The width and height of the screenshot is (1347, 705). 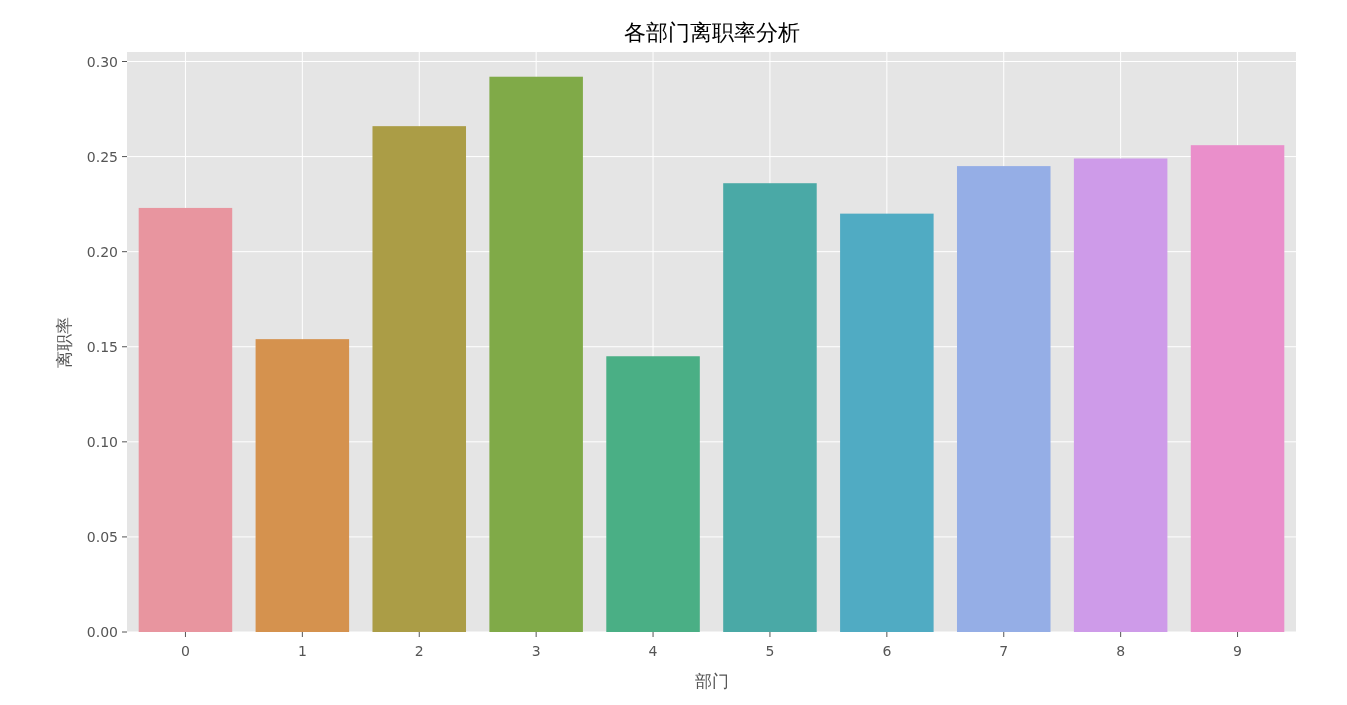 What do you see at coordinates (1121, 651) in the screenshot?
I see `x-tick-label: 8` at bounding box center [1121, 651].